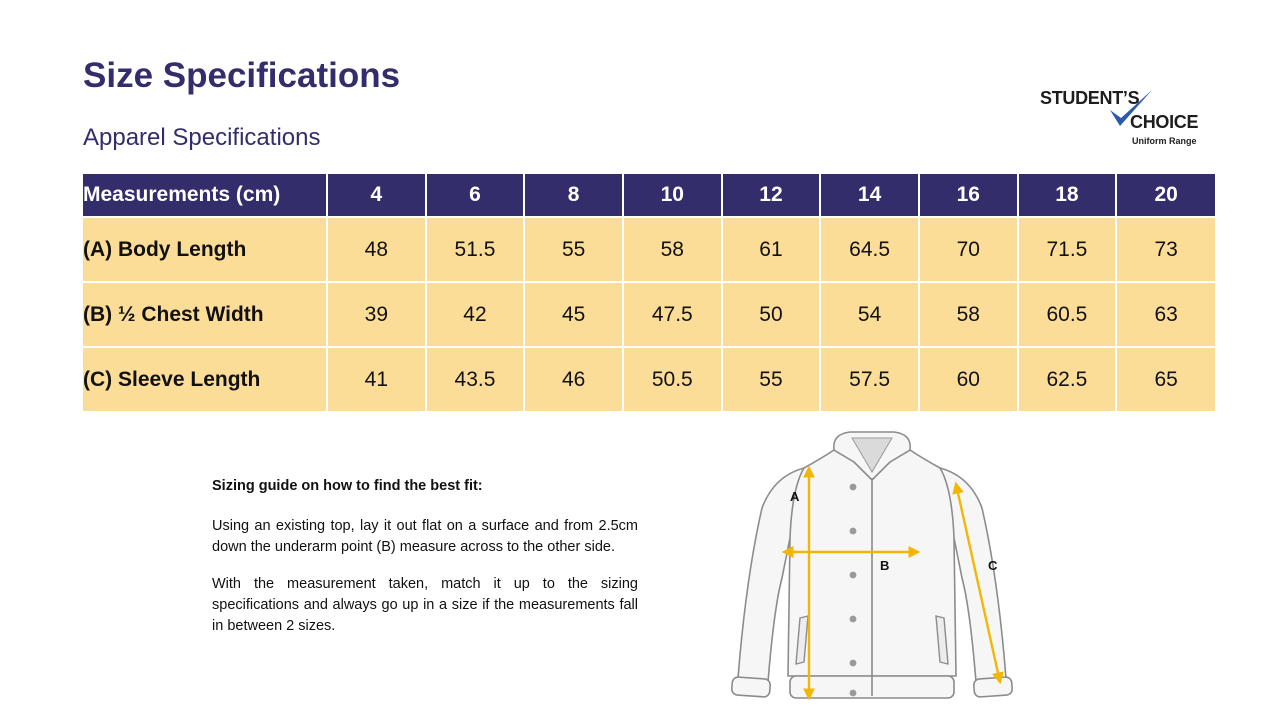  I want to click on page-title: Size Specifications, so click(242, 75).